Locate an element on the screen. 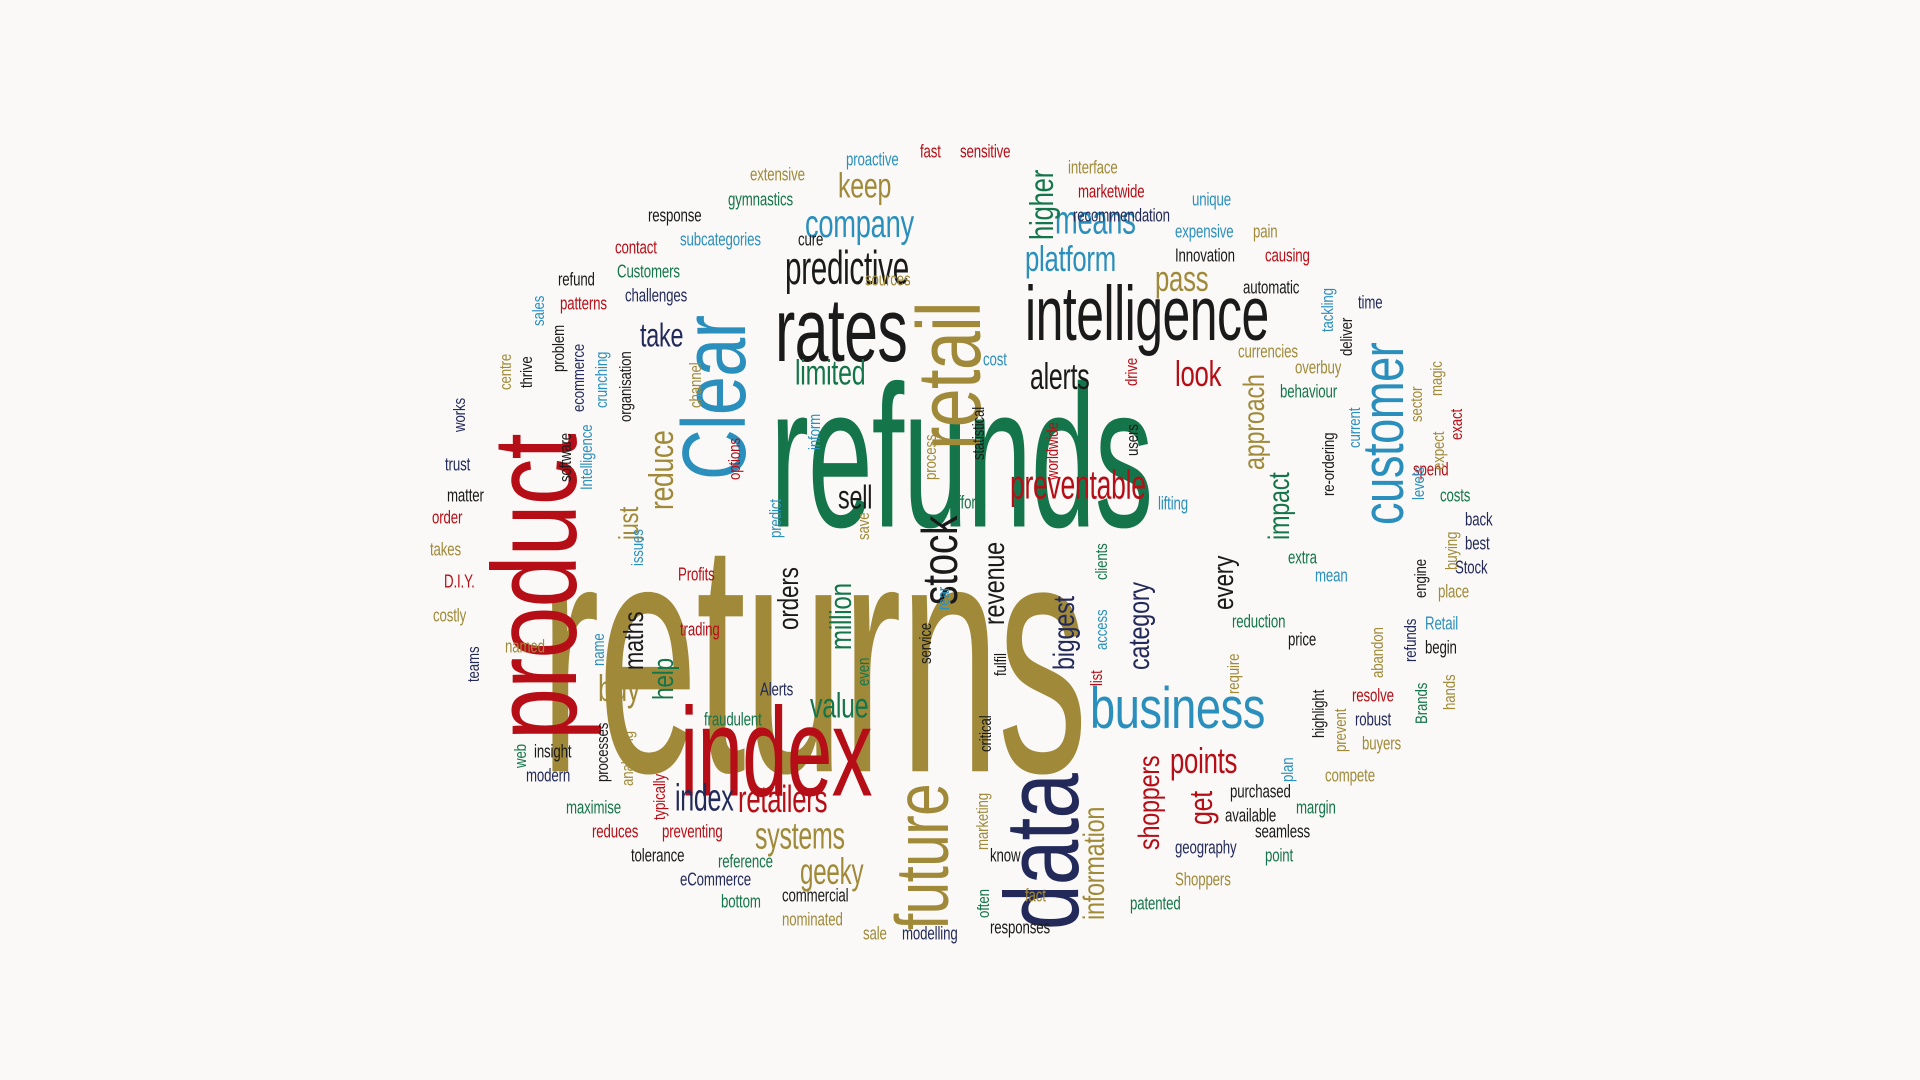  cloud-word: refund is located at coordinates (576, 279).